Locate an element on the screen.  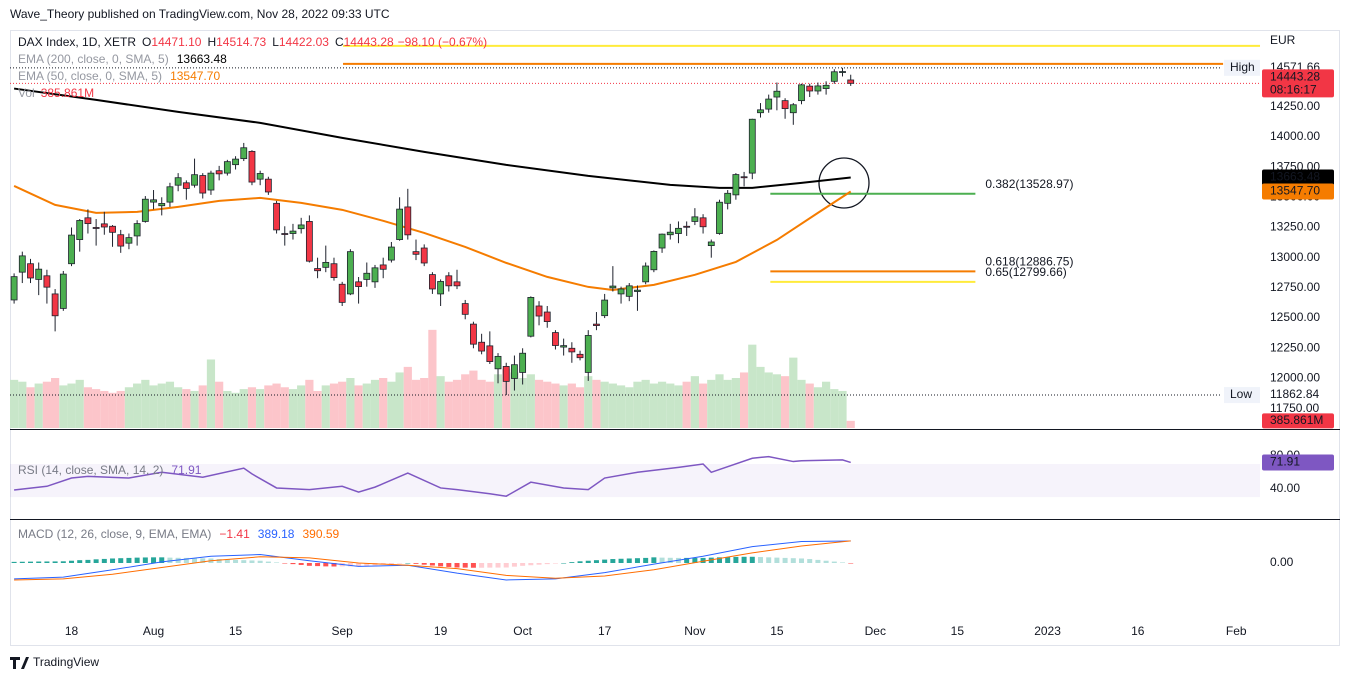
legend-item: 14422.03 is located at coordinates (304, 42).